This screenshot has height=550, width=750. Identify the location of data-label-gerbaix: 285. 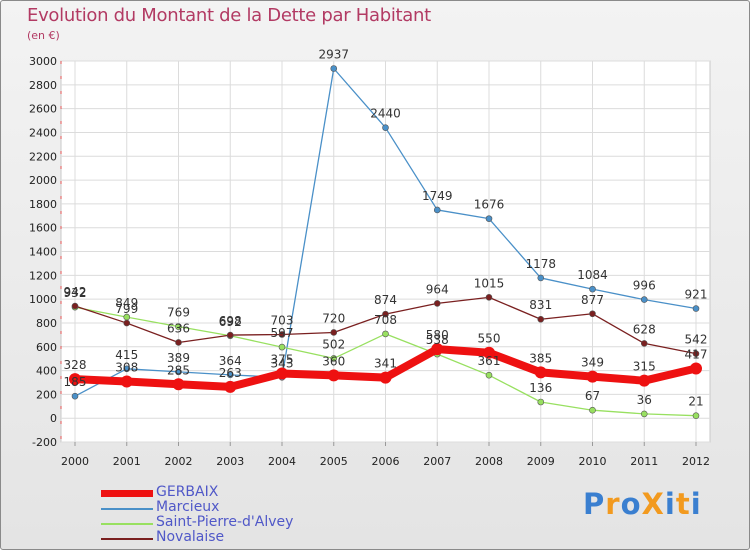
(178, 370).